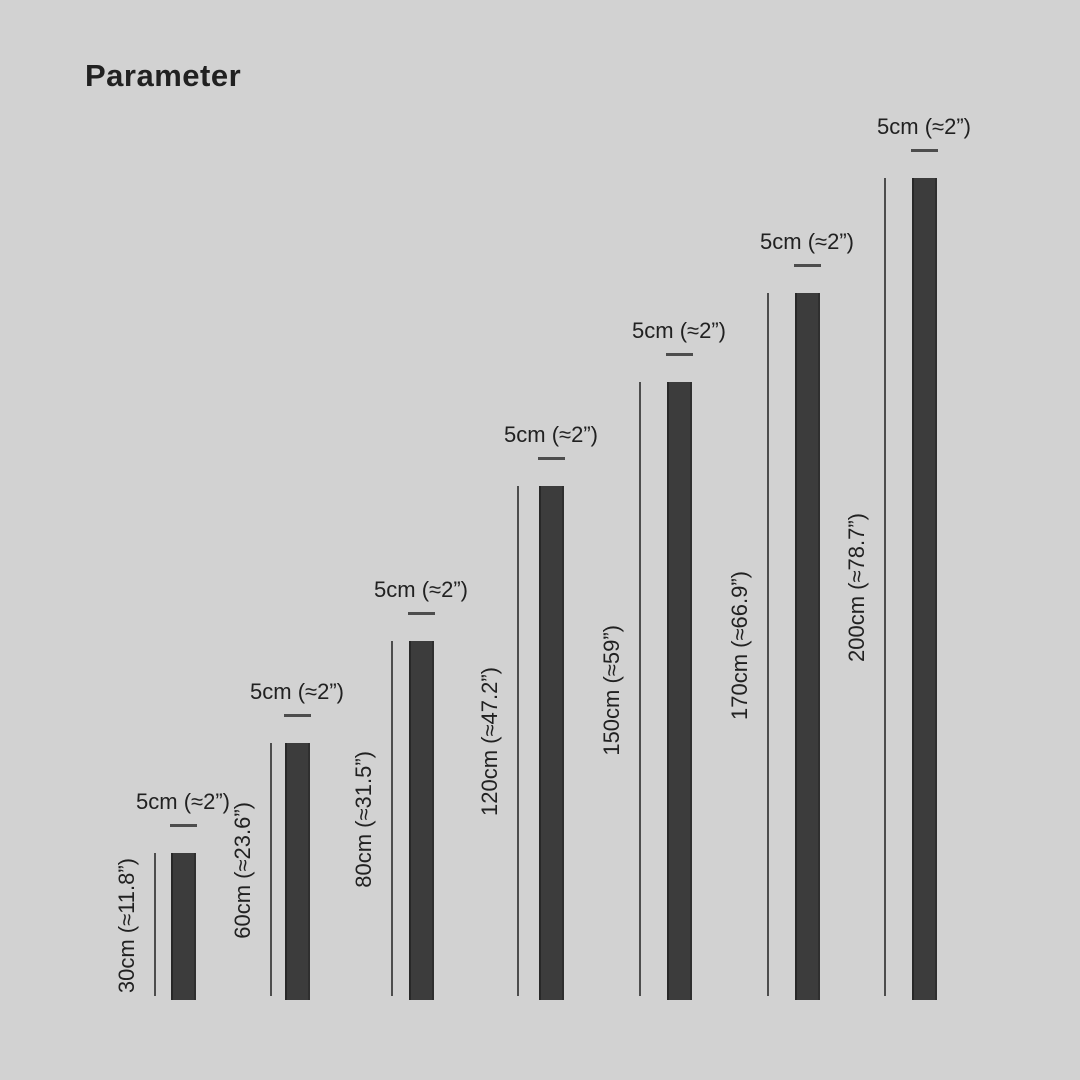  I want to click on height-dimension-label: 80cm (≈31.5”), so click(364, 819).